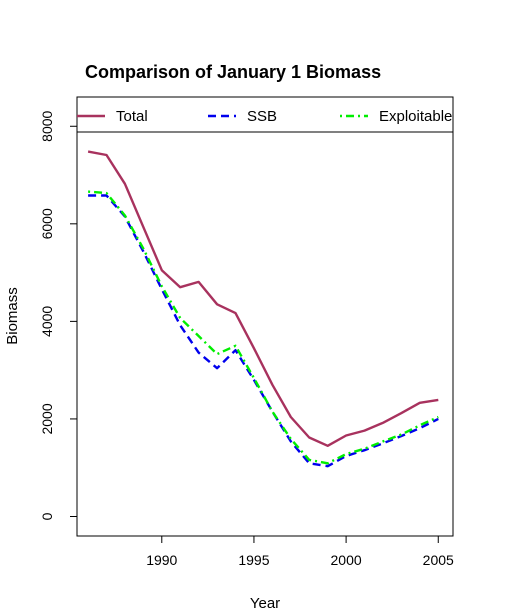 This screenshot has height=612, width=510. I want to click on legend-label-ssb: SSB, so click(262, 116).